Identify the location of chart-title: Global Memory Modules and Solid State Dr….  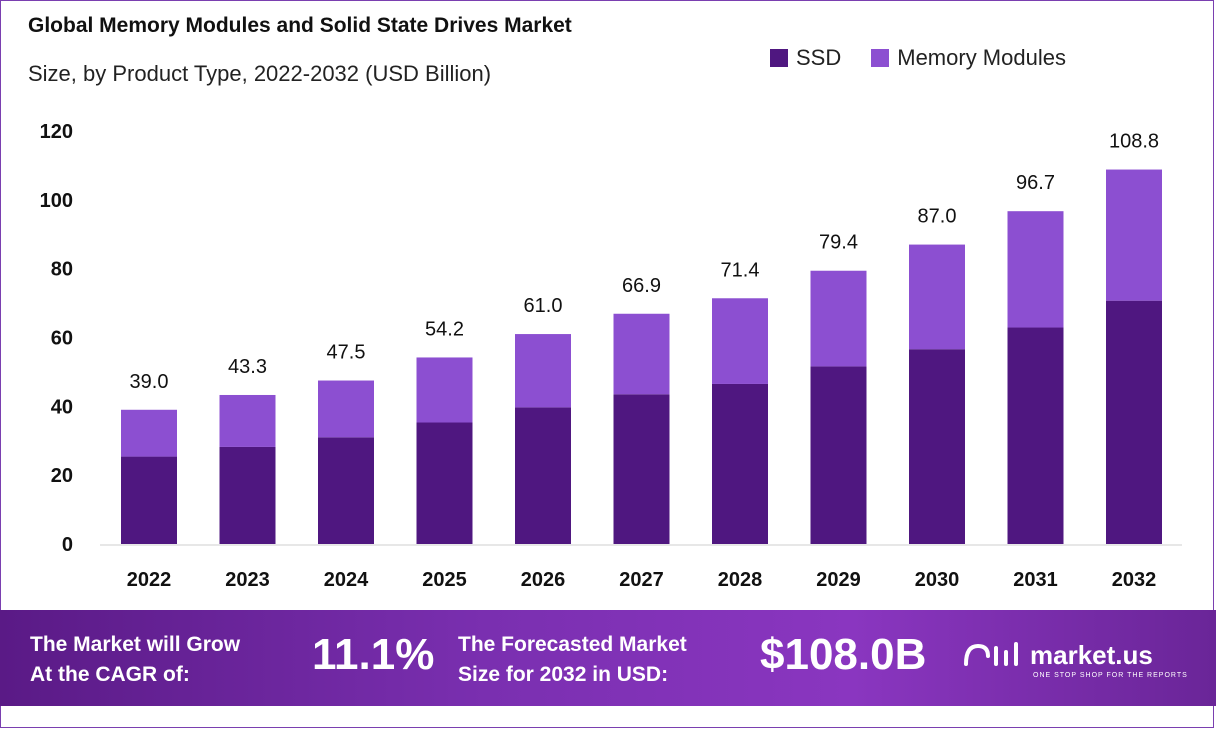
(300, 25).